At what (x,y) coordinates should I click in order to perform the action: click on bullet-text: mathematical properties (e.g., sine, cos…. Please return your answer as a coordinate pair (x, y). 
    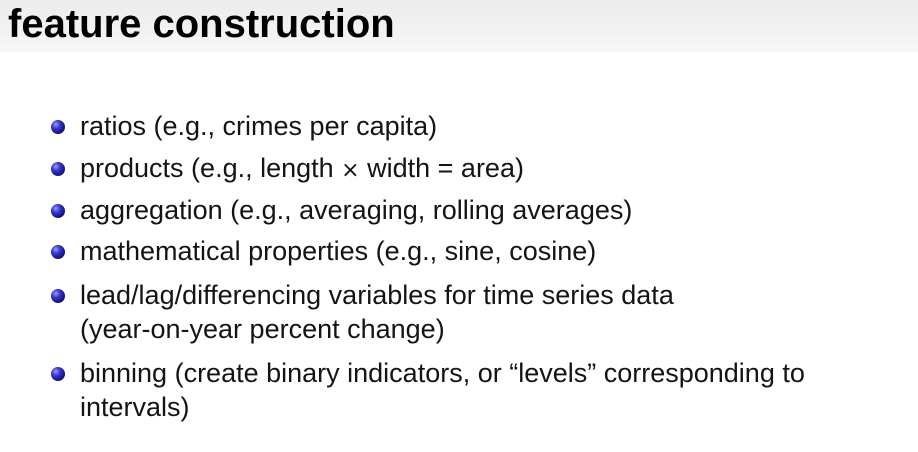
    Looking at the image, I should click on (338, 251).